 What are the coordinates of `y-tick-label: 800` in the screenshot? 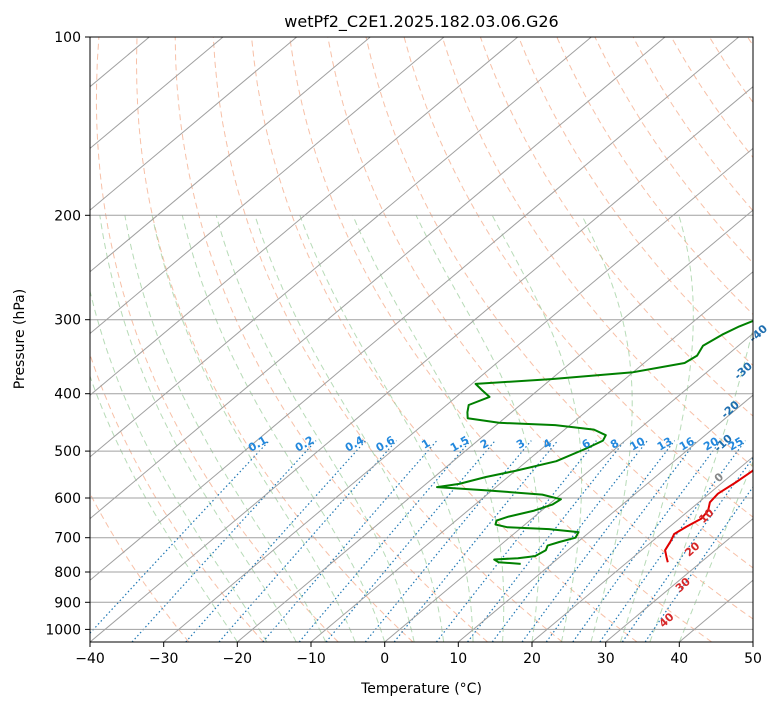 It's located at (67, 573).